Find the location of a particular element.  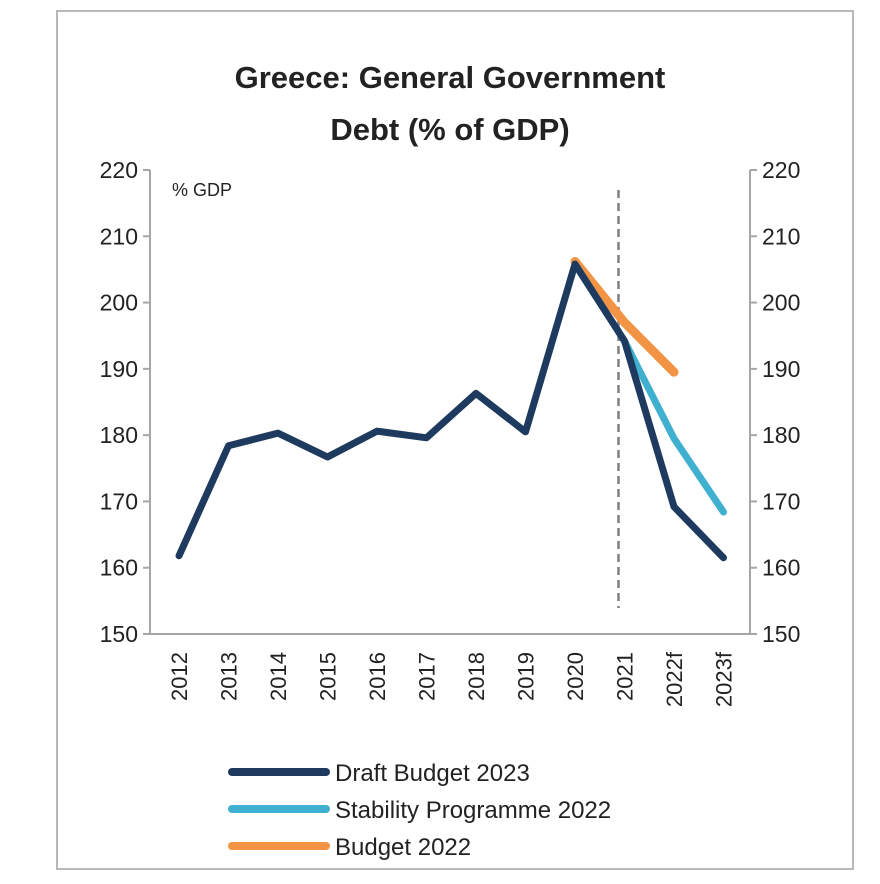

x-tick-label: 2012 is located at coordinates (179, 676).